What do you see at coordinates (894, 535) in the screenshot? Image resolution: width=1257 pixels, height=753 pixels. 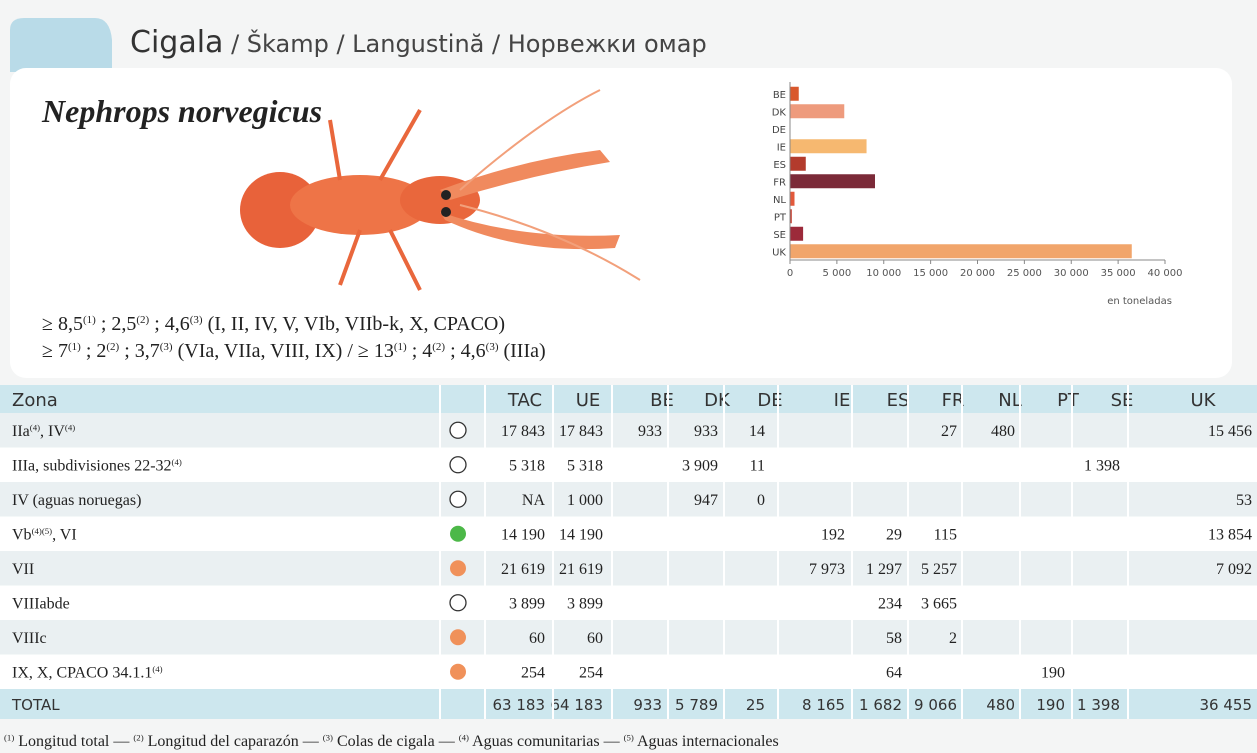 I see `cell-value: 29` at bounding box center [894, 535].